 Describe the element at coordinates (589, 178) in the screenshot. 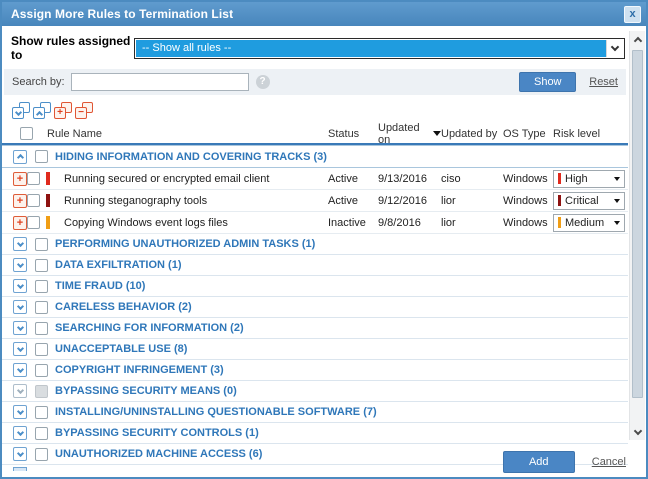

I see `risk-level-select: High` at that location.